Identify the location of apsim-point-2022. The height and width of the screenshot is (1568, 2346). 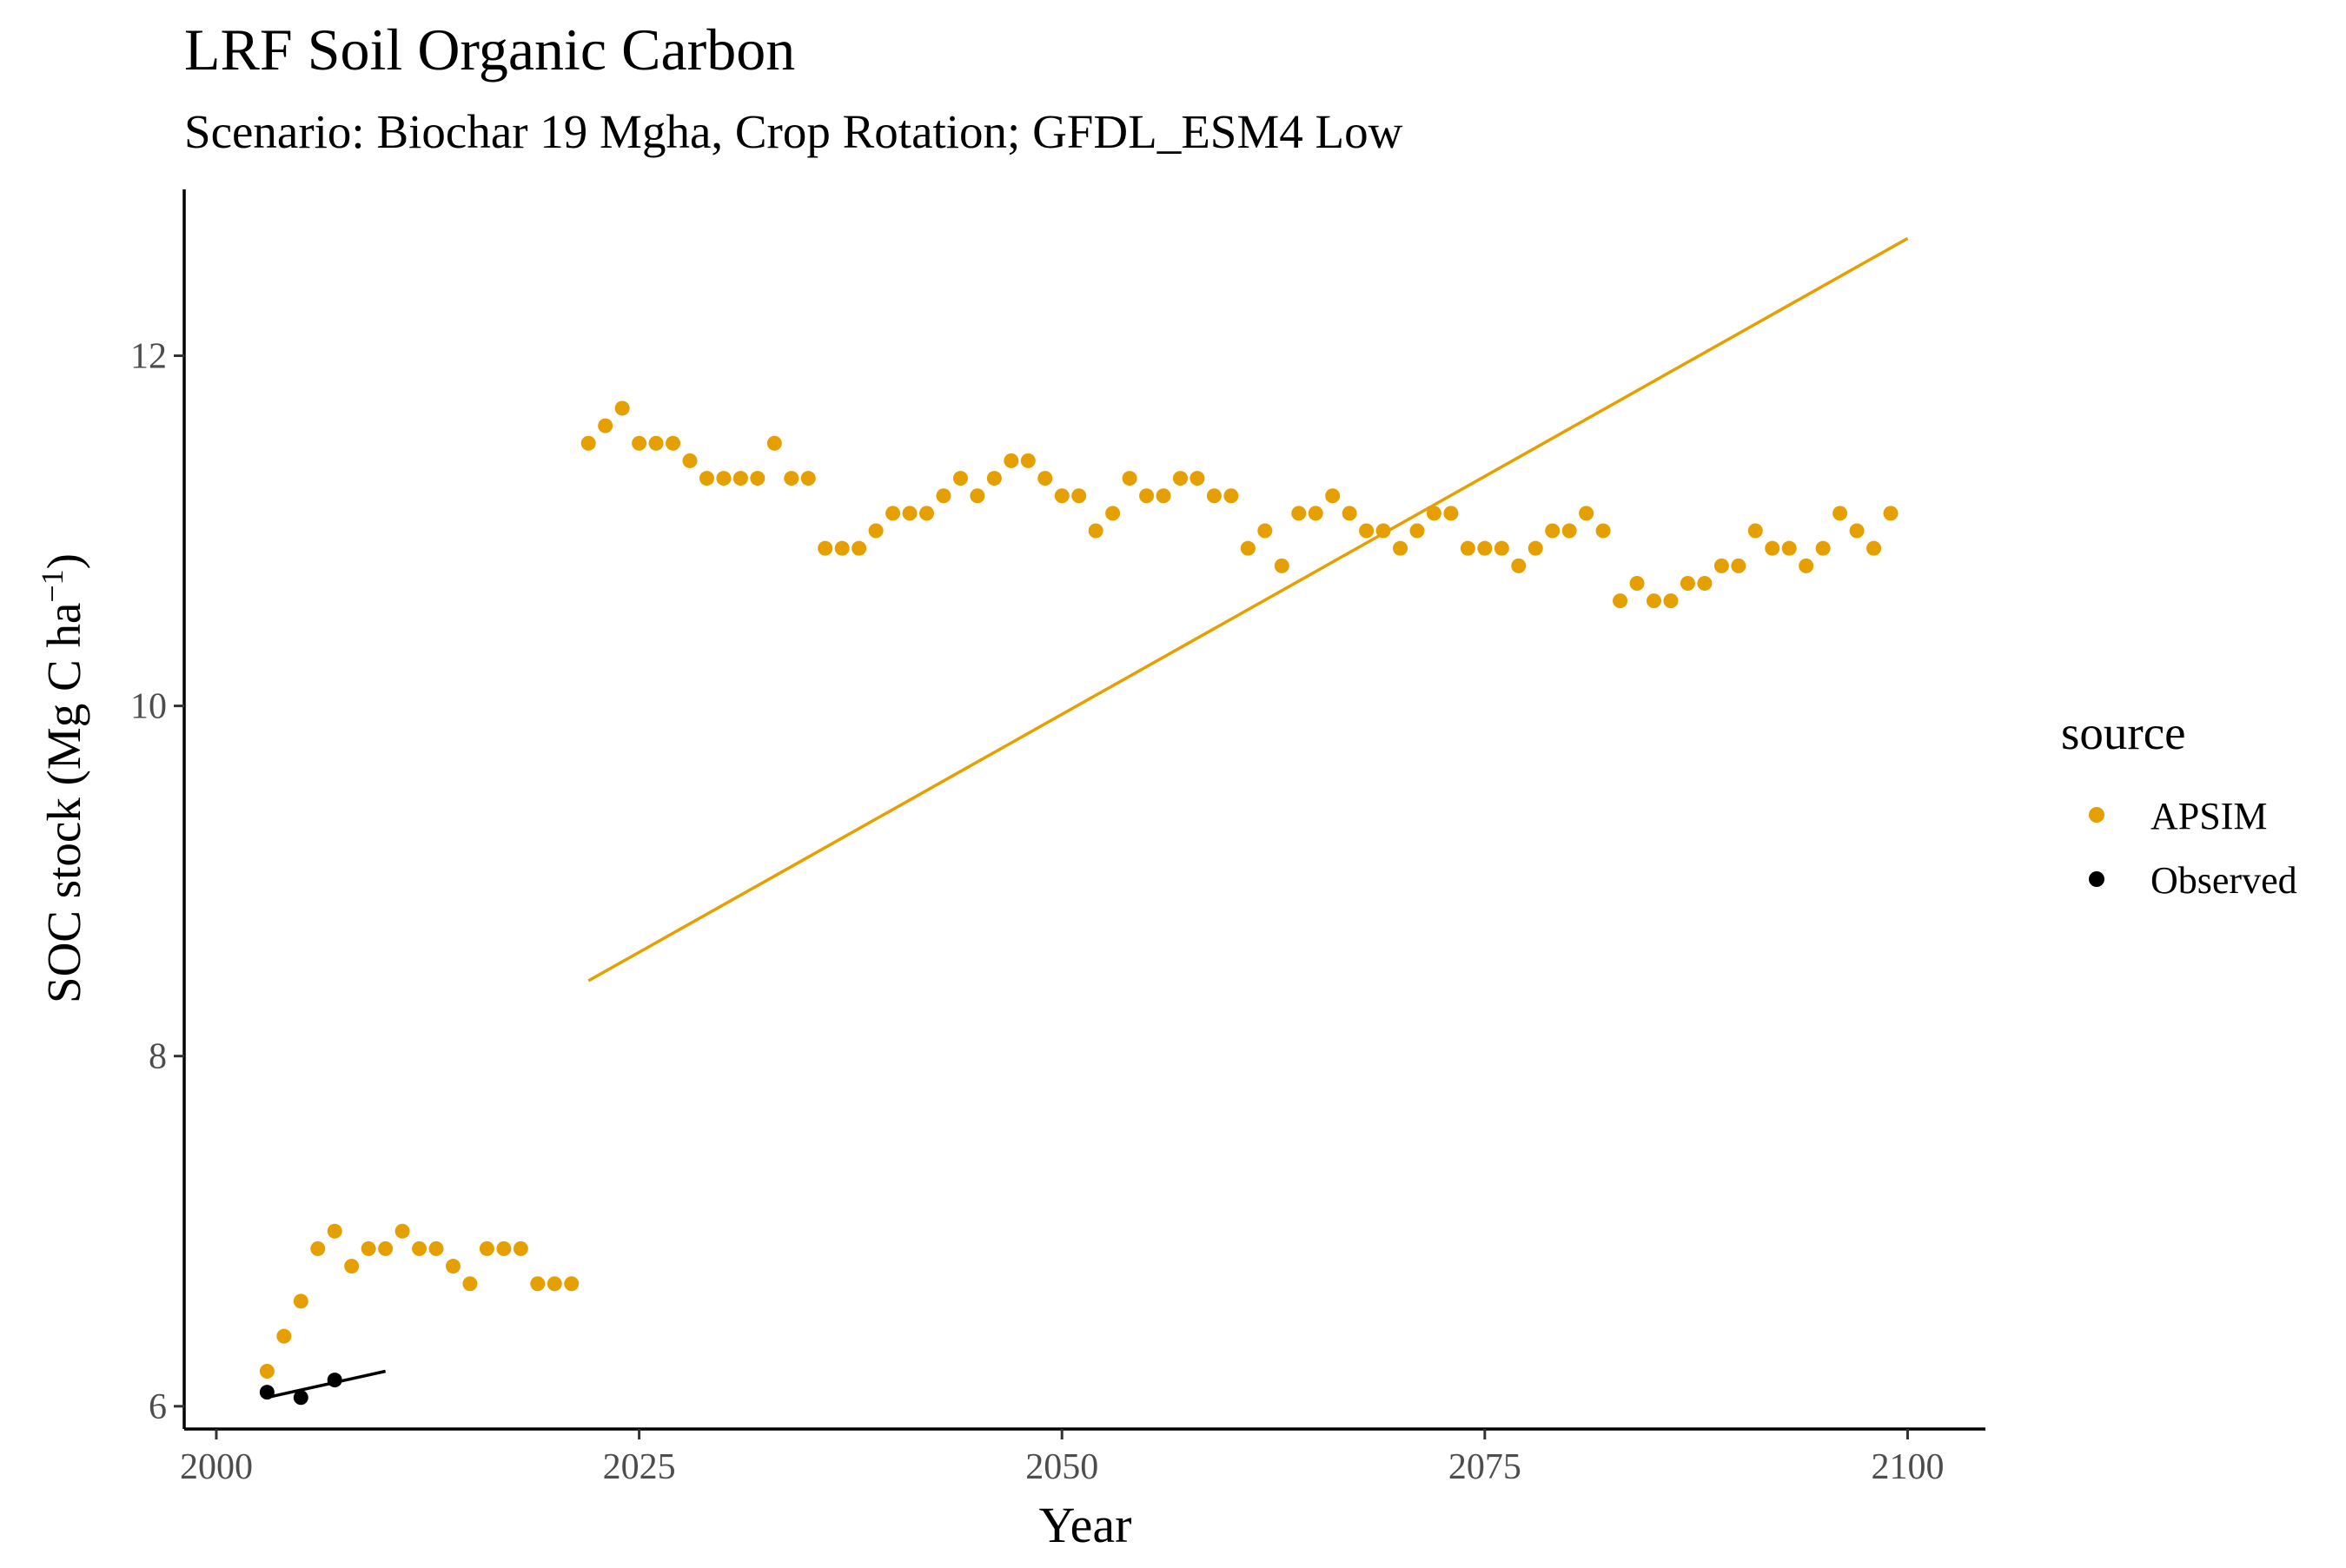
(588, 443).